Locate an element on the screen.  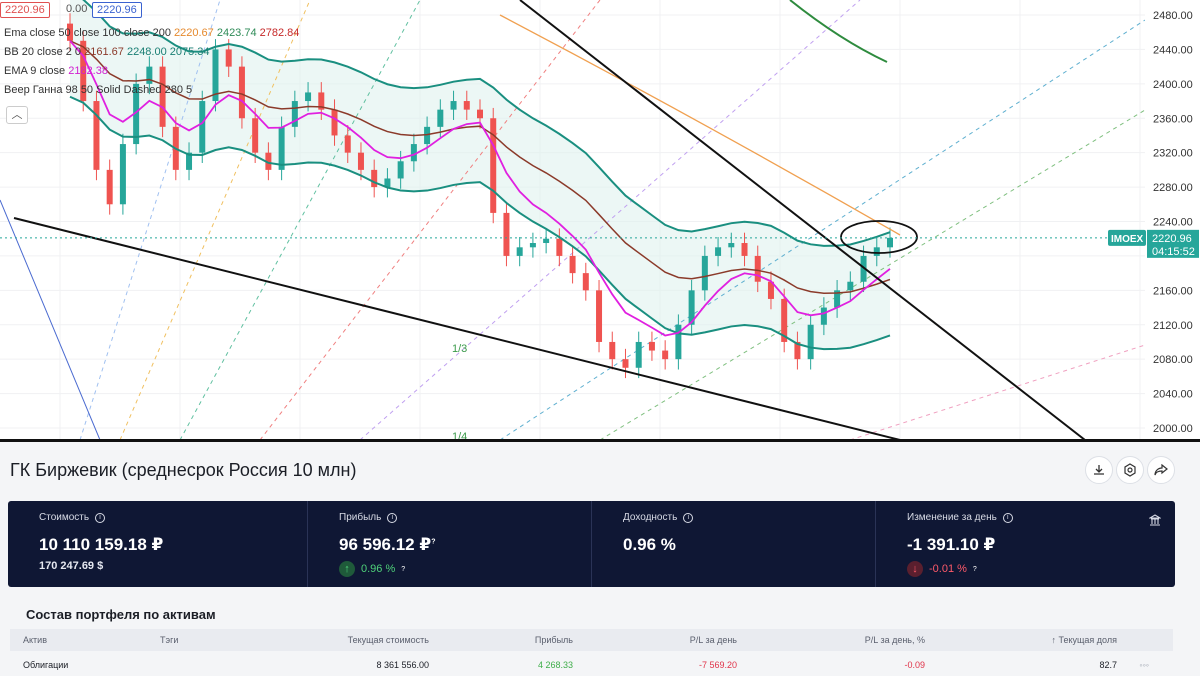
settings-button is located at coordinates (1130, 470).